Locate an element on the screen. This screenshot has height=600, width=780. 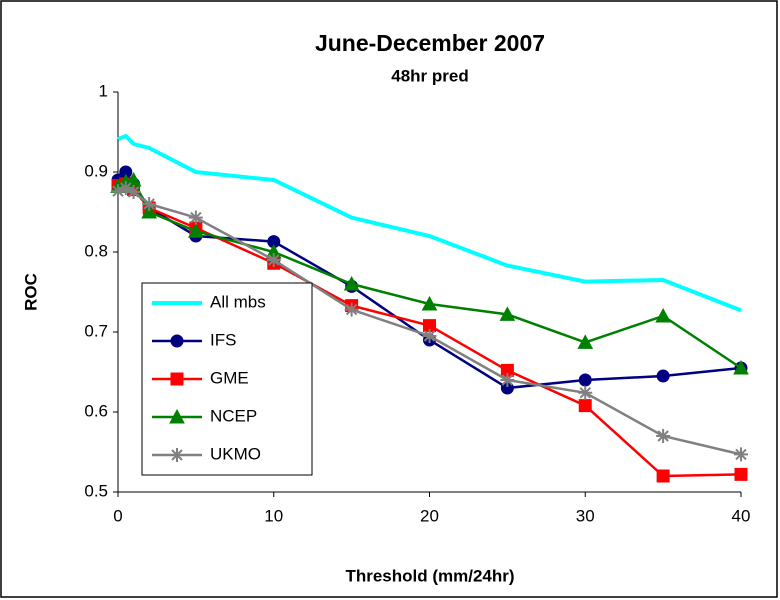
legend-label: UKMO is located at coordinates (235, 453).